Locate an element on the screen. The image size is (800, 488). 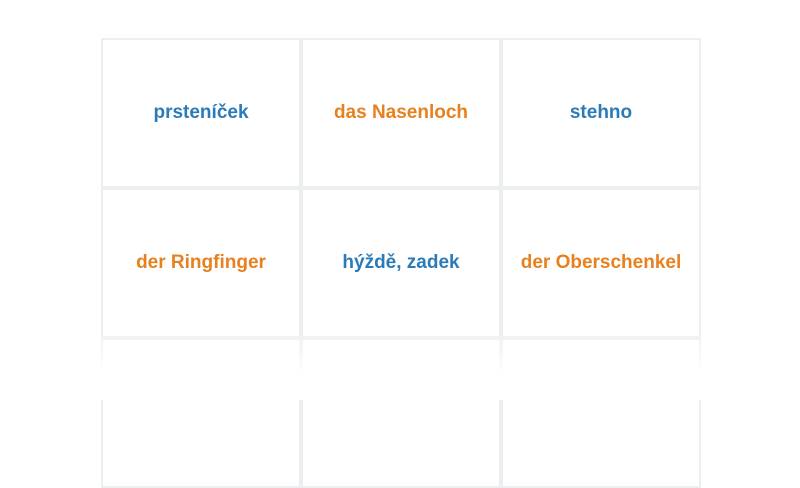
card-hyzde-zadek: hýždě, zadek is located at coordinates (401, 263).